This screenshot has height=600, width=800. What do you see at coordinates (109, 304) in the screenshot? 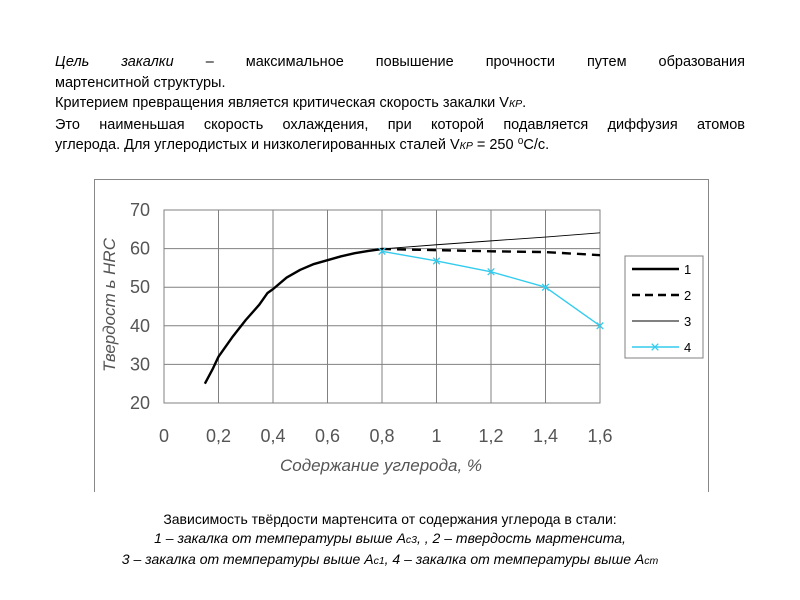
I see `y-axis-label: Твердост ь HRC` at bounding box center [109, 304].